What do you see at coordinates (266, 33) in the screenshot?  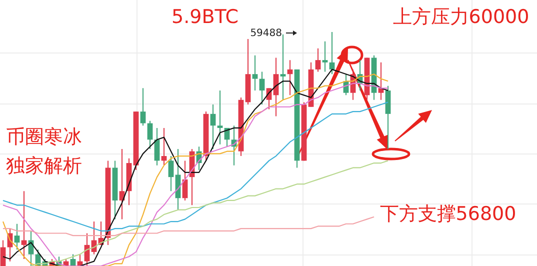 I see `annotation: 59488` at bounding box center [266, 33].